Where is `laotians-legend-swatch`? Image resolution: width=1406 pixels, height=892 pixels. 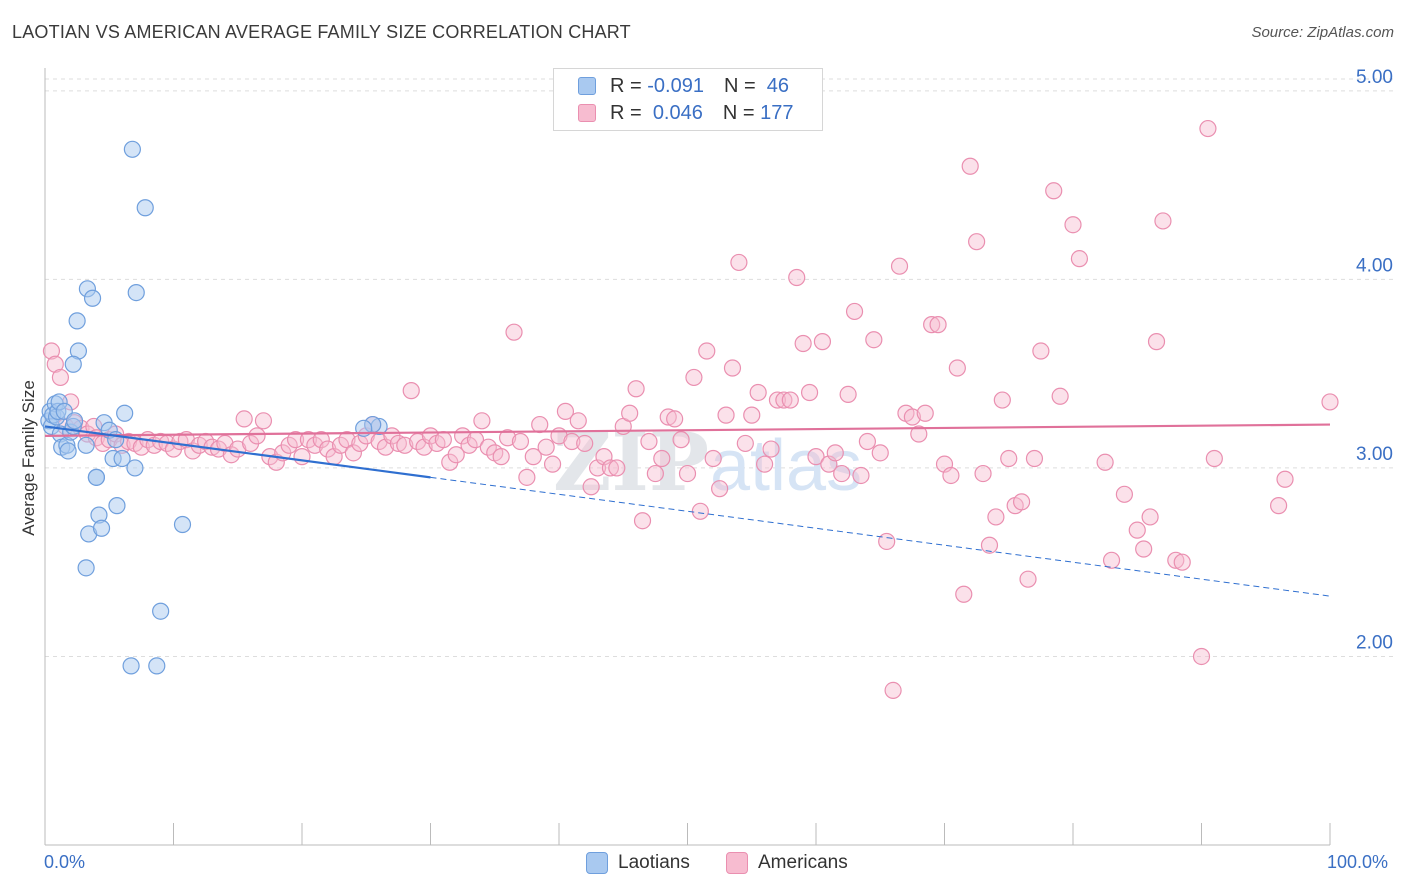 laotians-legend-swatch is located at coordinates (597, 863).